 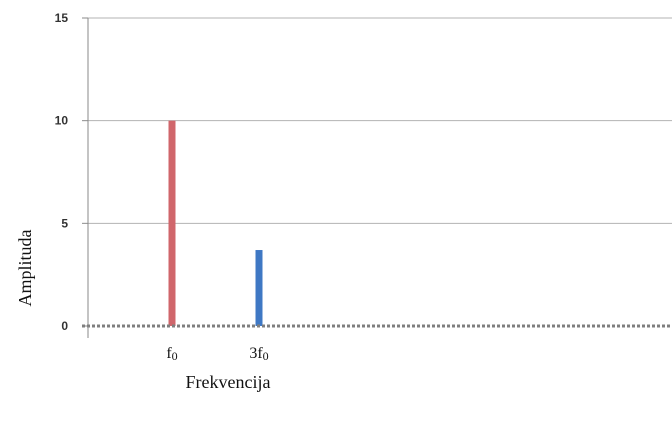 What do you see at coordinates (215, 223) in the screenshot?
I see `bars` at bounding box center [215, 223].